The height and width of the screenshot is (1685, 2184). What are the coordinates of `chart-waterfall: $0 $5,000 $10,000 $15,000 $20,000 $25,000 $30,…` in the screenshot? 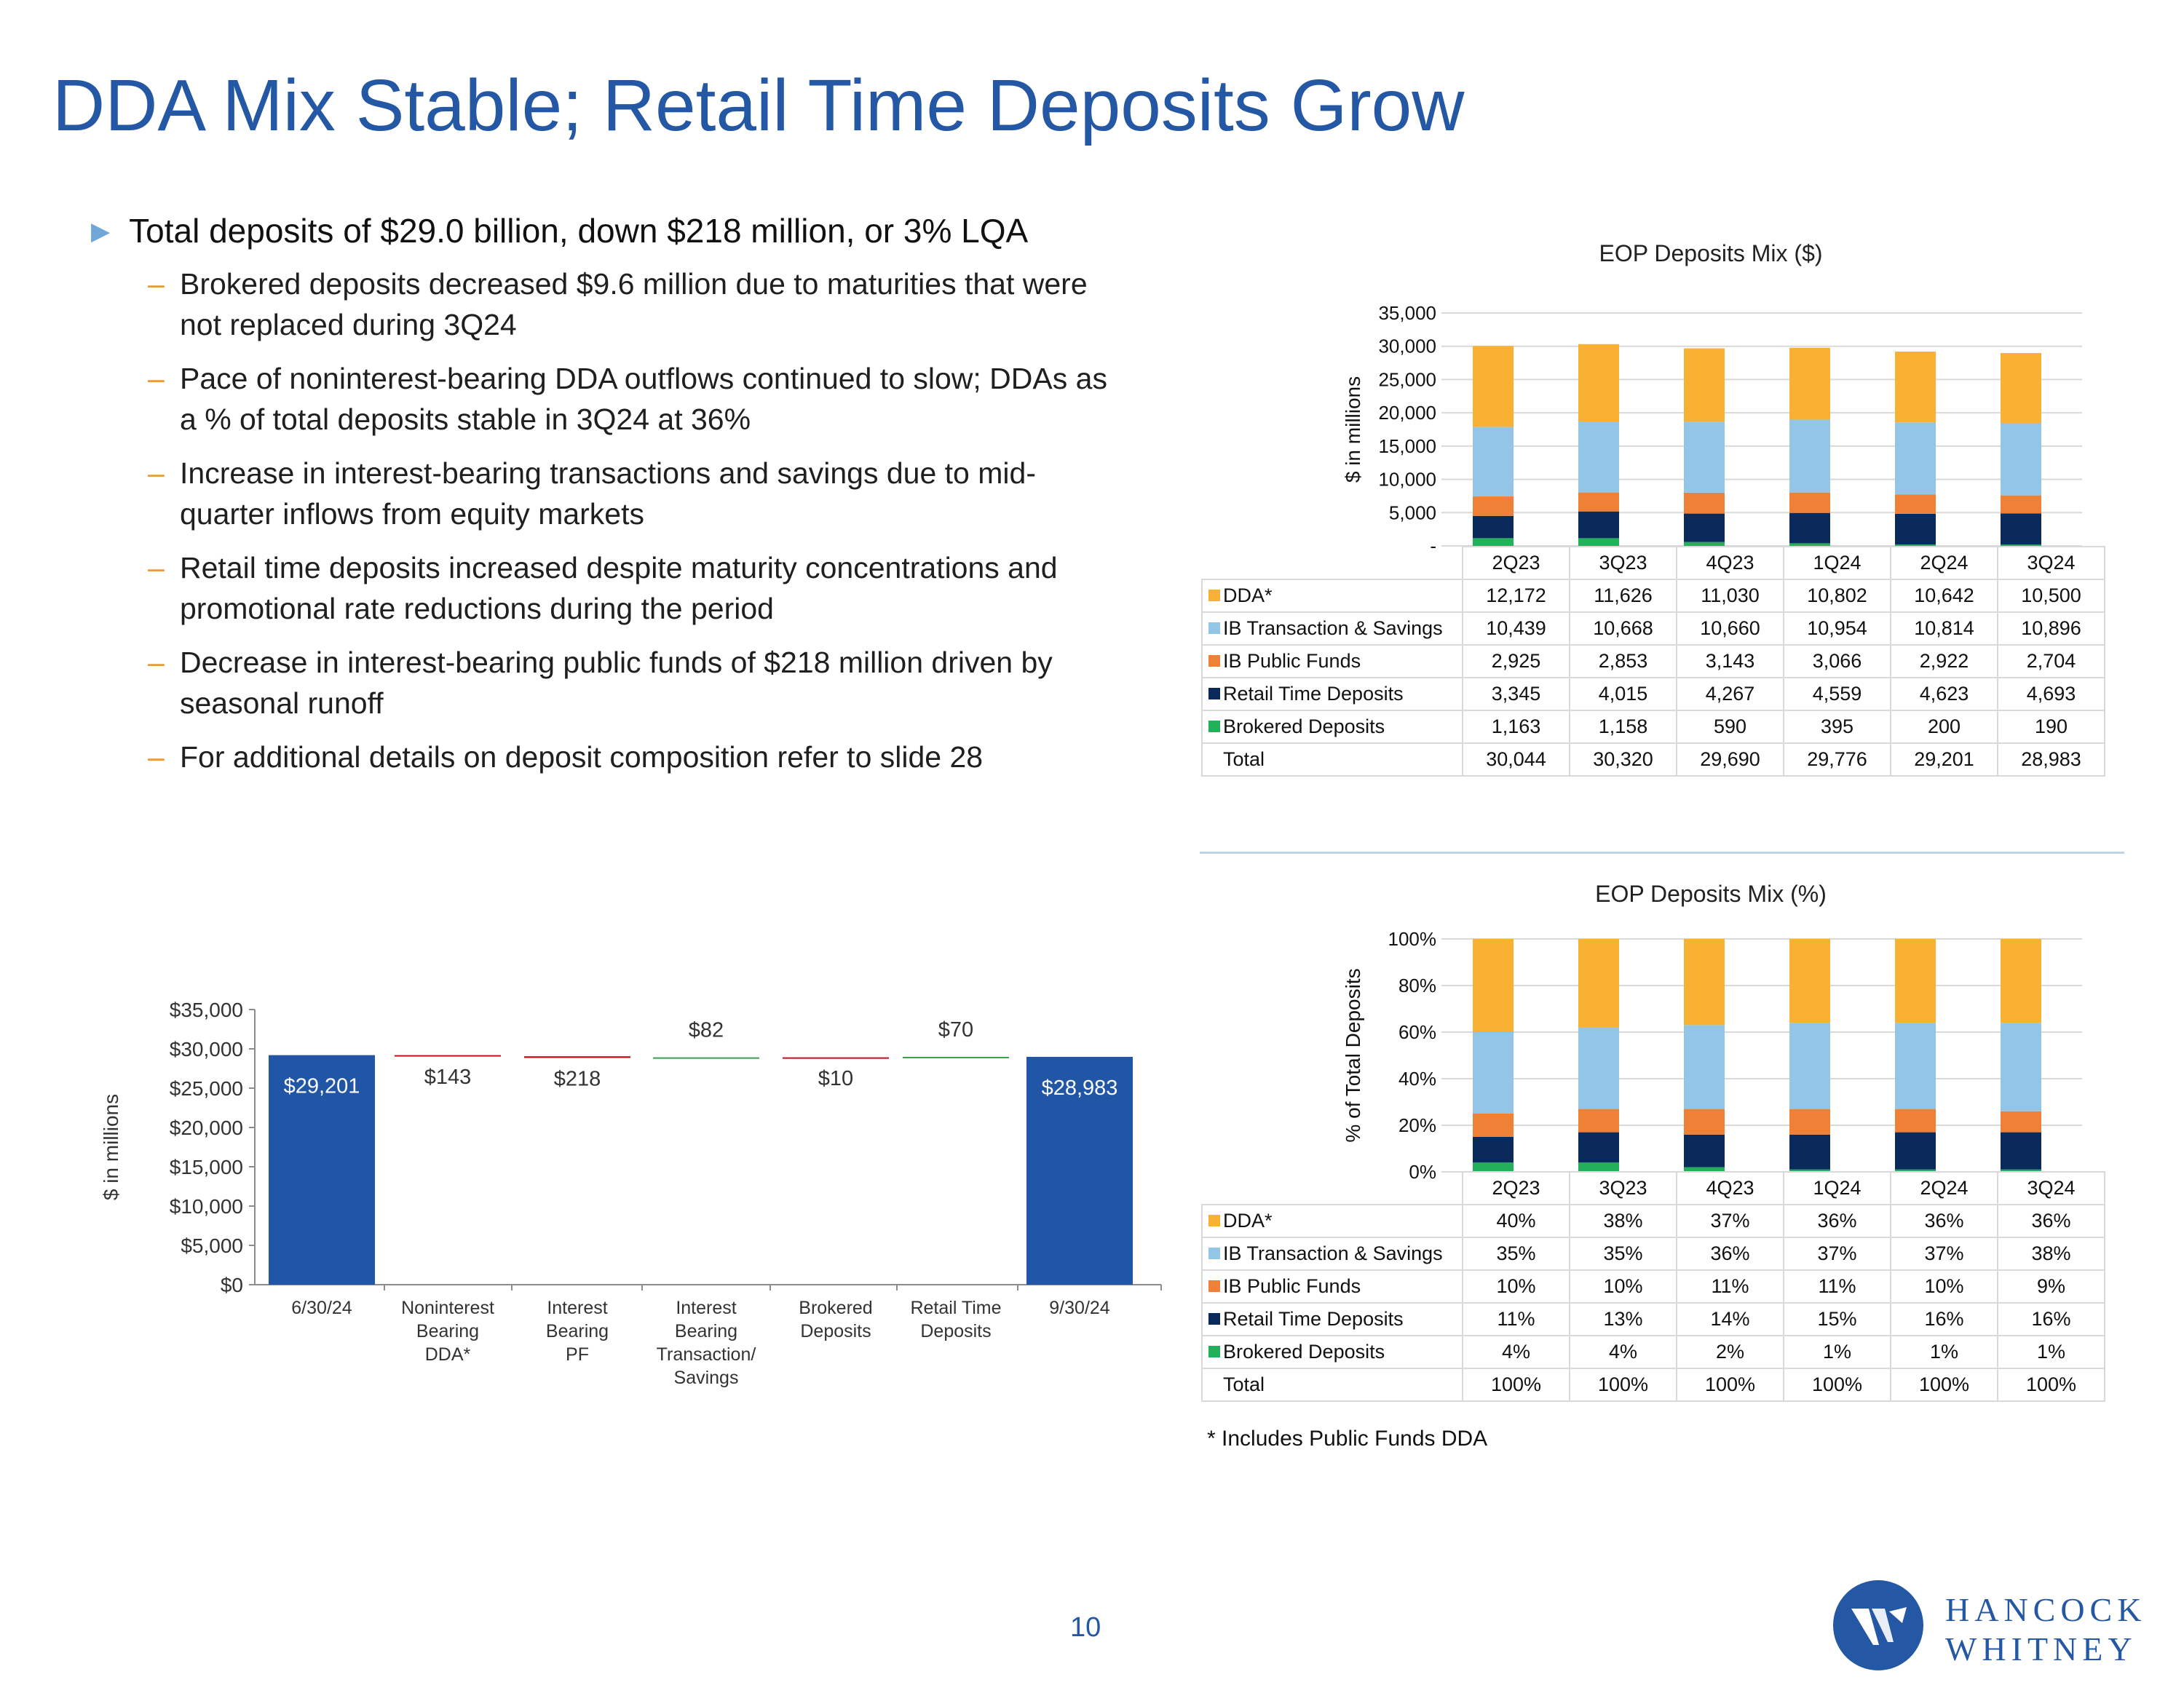 It's located at (631, 1193).